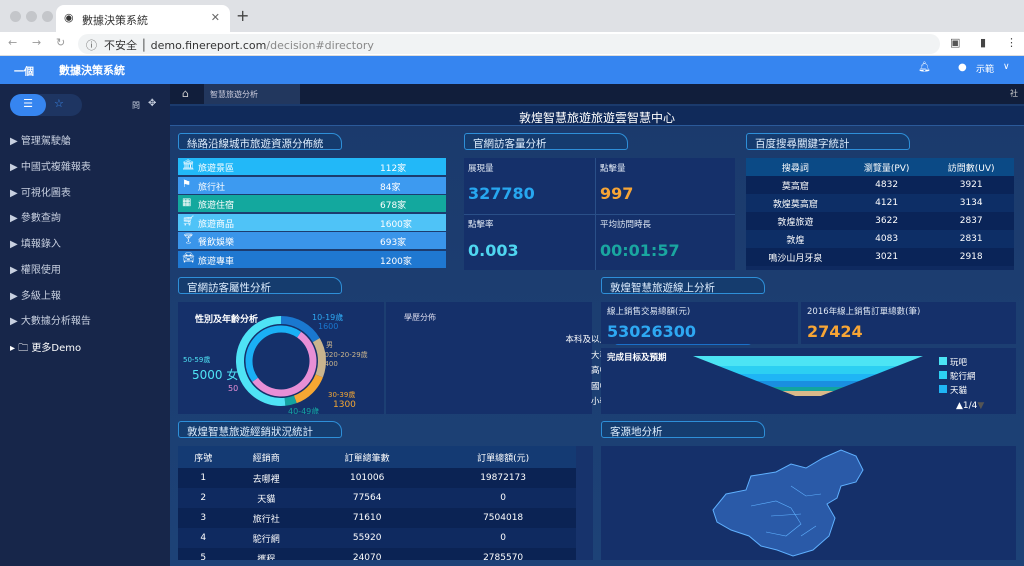 The height and width of the screenshot is (566, 1024). I want to click on user-name: 示範, so click(985, 70).